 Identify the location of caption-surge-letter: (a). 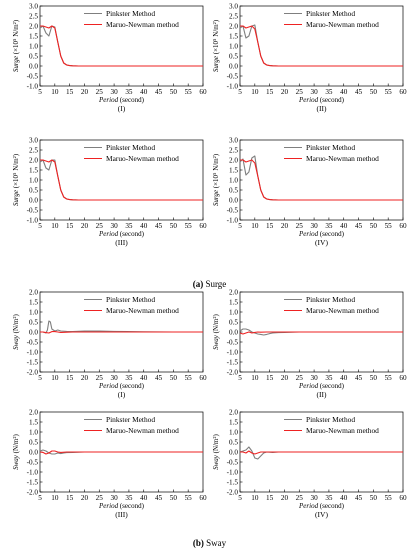
(198, 284).